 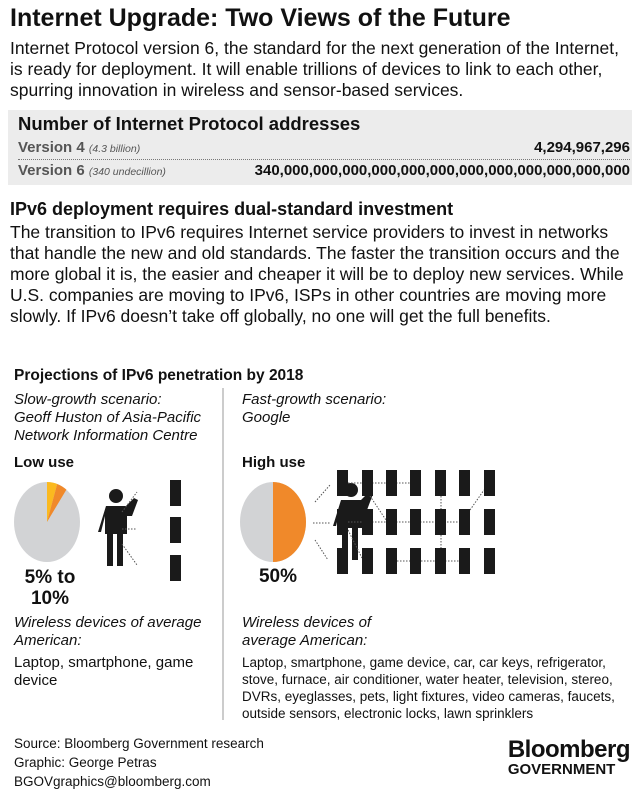 What do you see at coordinates (278, 576) in the screenshot?
I see `high-use-percent: 50%` at bounding box center [278, 576].